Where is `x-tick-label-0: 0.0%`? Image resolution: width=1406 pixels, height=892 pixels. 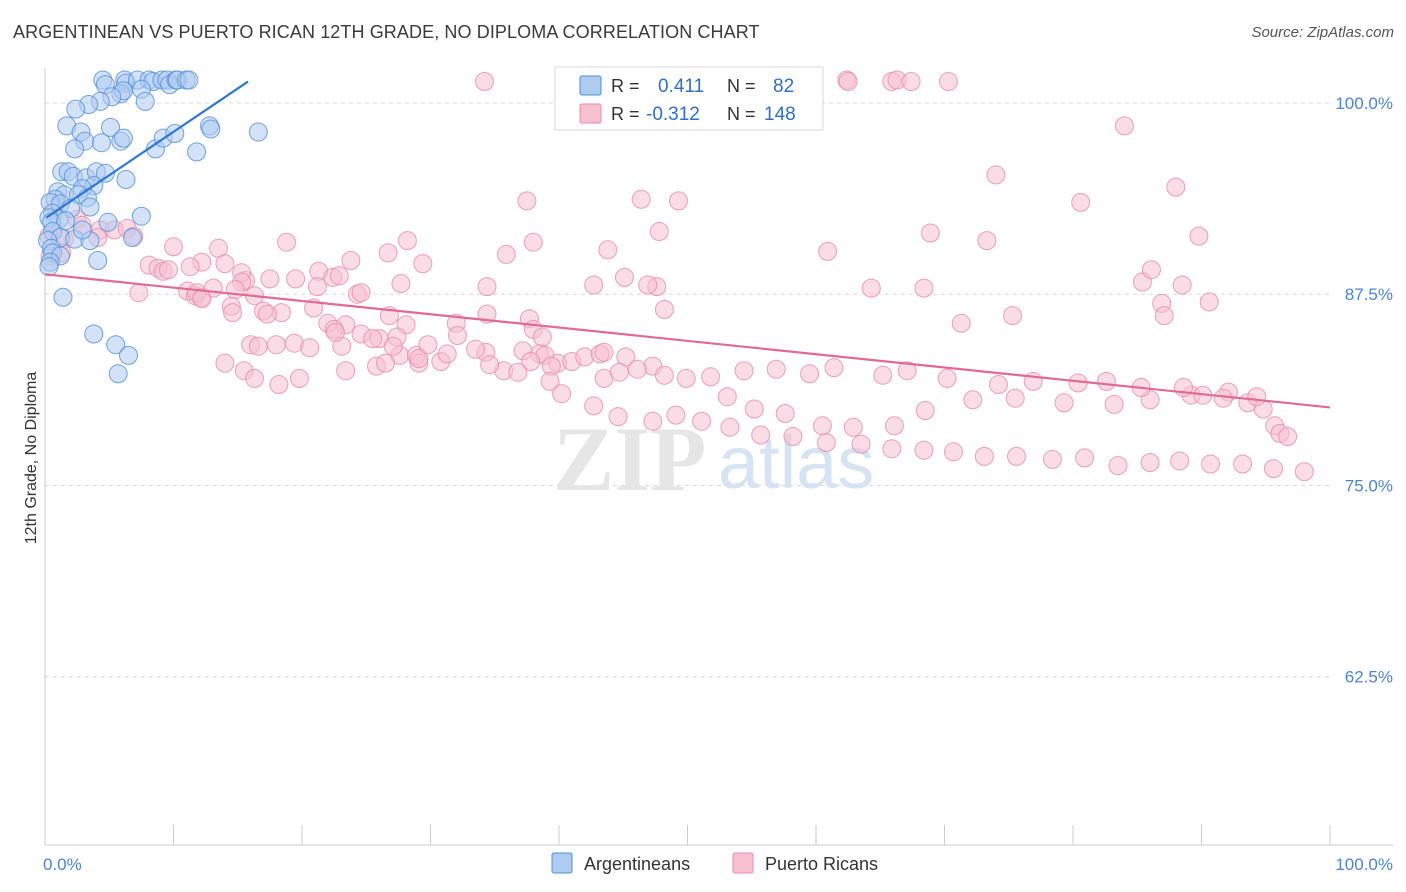 x-tick-label-0: 0.0% is located at coordinates (62, 864).